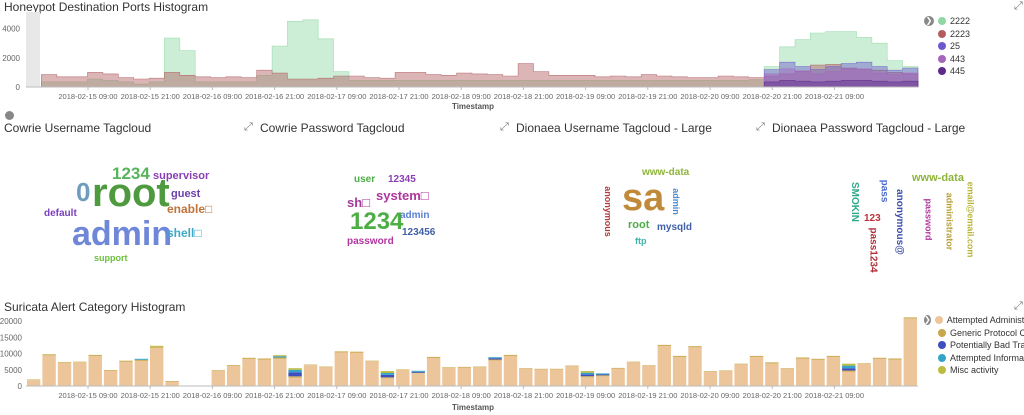 Image resolution: width=1024 pixels, height=415 pixels. Describe the element at coordinates (641, 241) in the screenshot. I see `tag-word: ftp` at that location.